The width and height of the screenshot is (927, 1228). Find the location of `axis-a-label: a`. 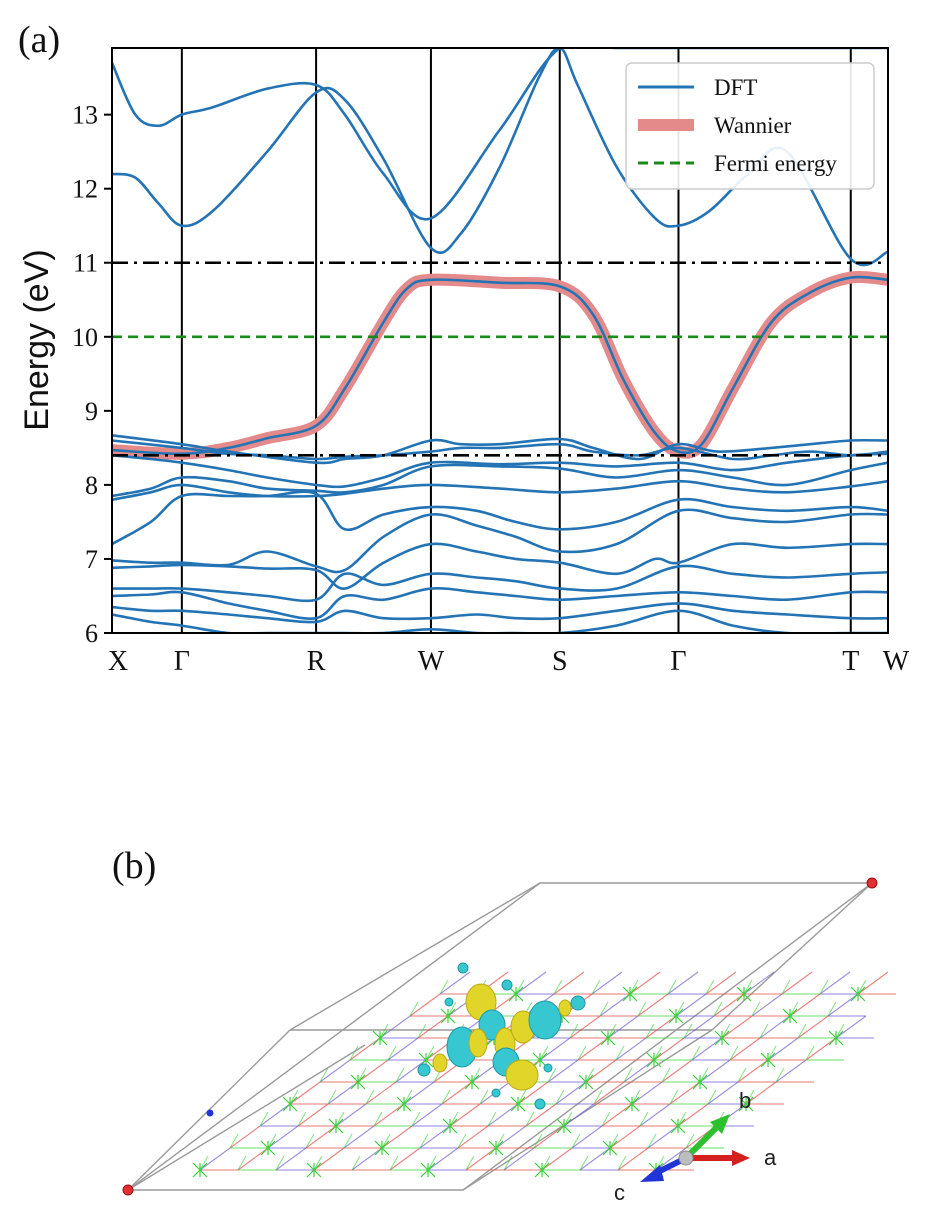

axis-a-label: a is located at coordinates (770, 1157).